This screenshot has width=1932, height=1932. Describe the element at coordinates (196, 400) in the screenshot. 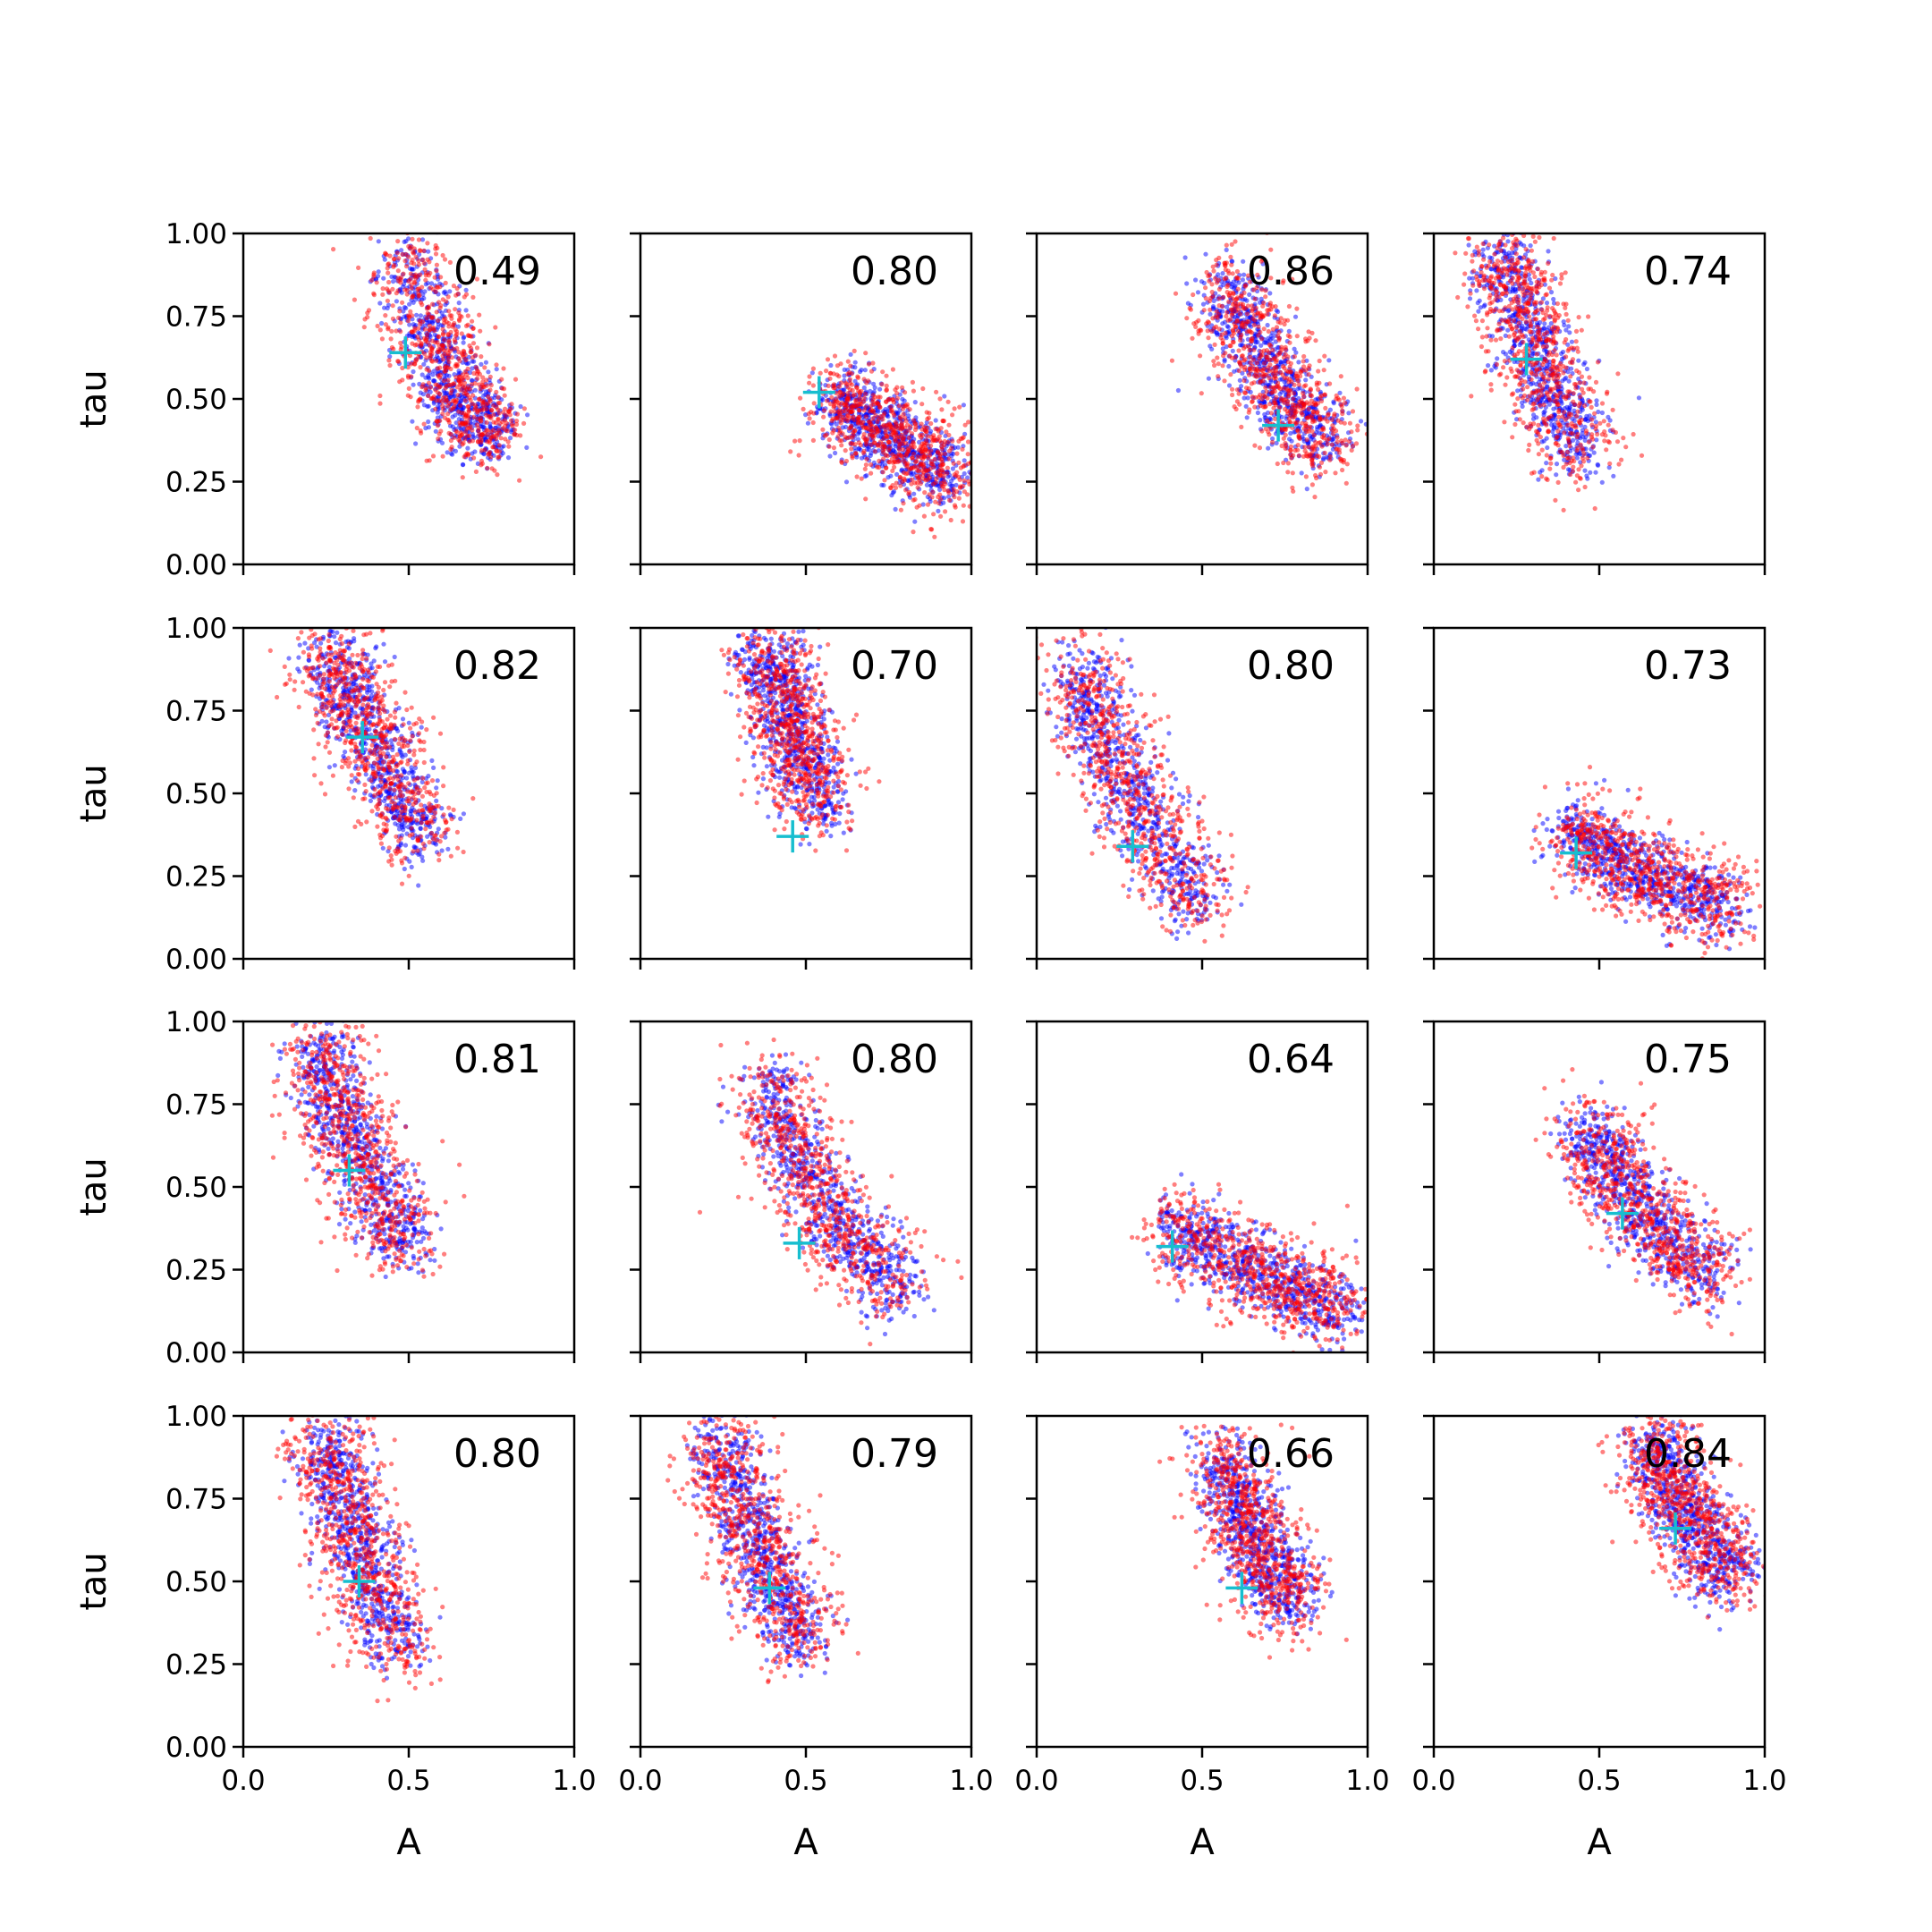

I see `y-tick-label: 0.50` at that location.